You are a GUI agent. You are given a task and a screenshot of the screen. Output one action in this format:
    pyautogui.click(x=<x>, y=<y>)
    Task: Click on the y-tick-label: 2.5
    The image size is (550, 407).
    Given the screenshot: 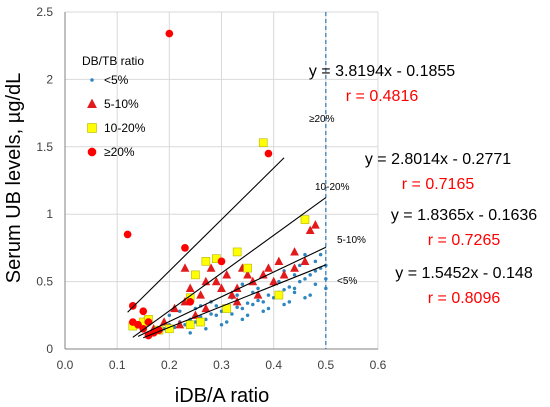 What is the action you would take?
    pyautogui.click(x=44, y=12)
    